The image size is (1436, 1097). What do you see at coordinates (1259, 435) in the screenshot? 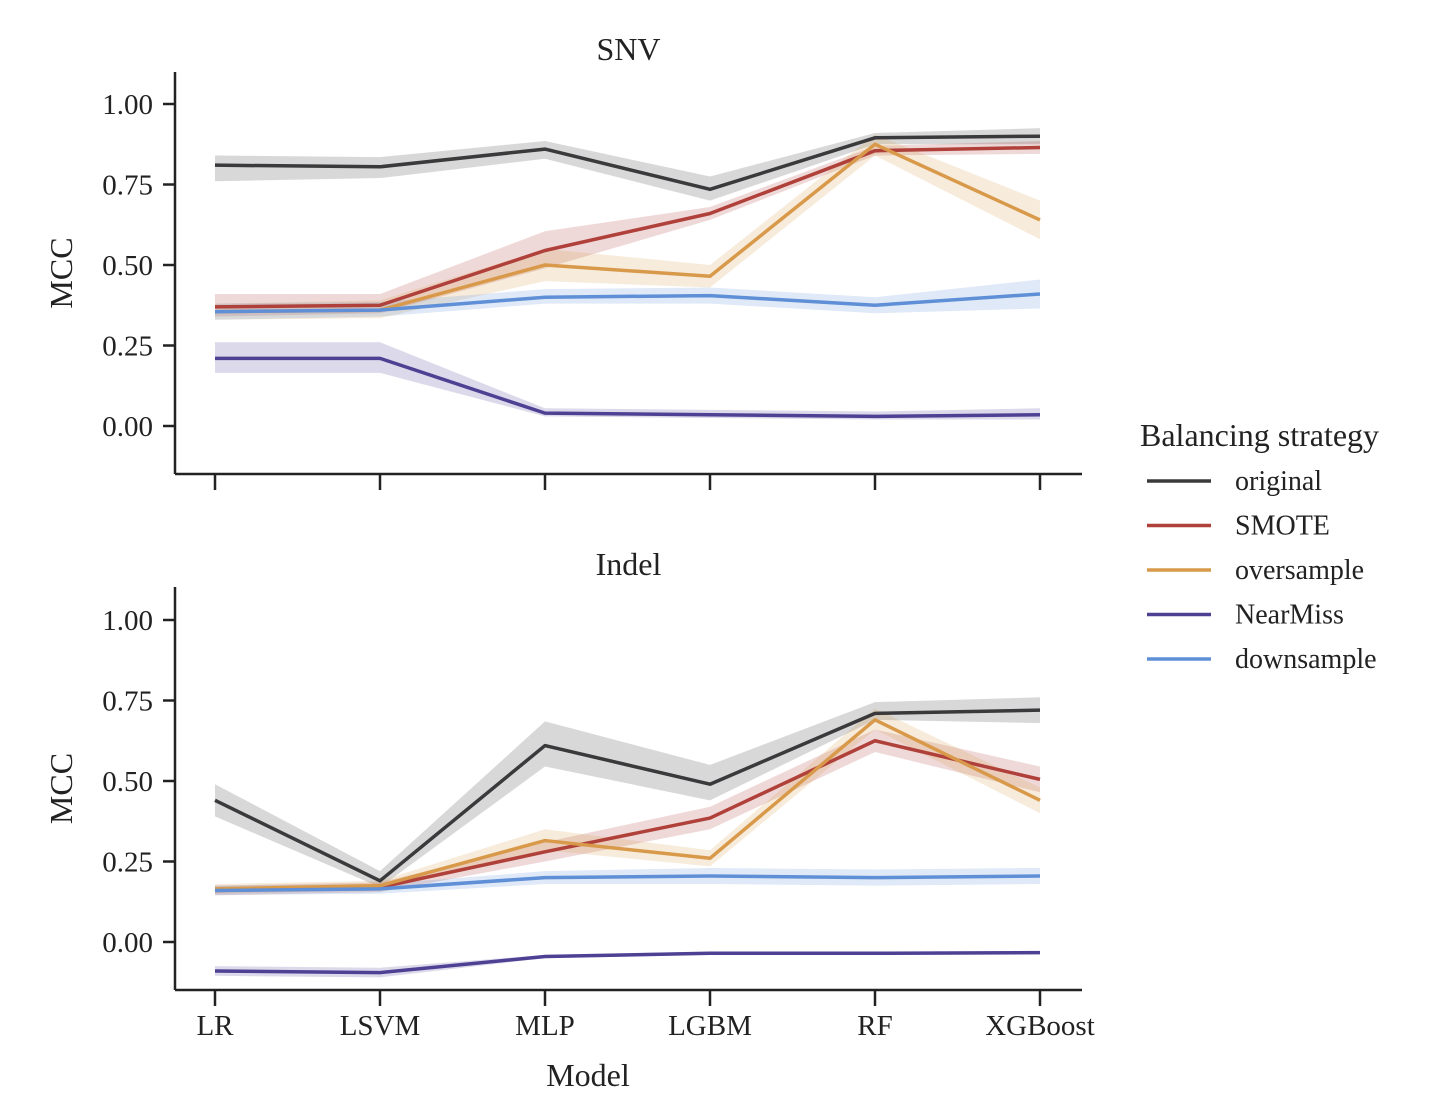
I see `legend-title: Balancing strategy` at bounding box center [1259, 435].